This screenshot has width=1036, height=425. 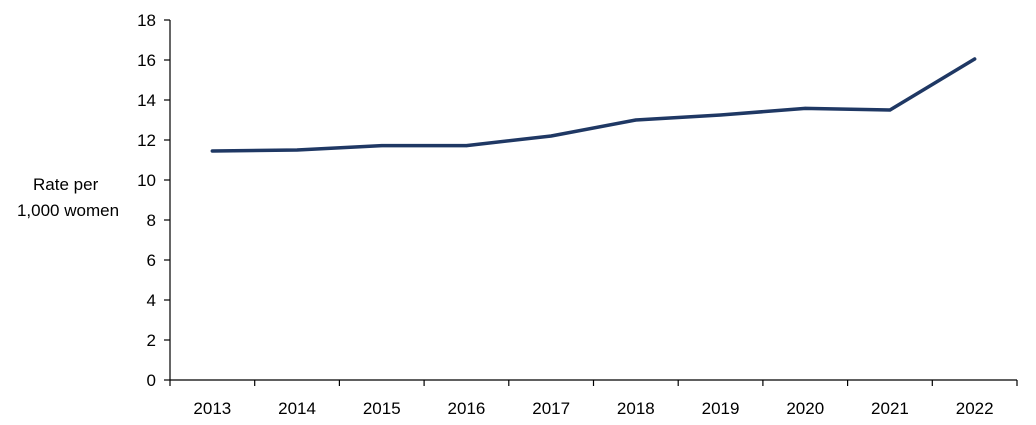 I want to click on x-tick-label: 2018, so click(x=636, y=408).